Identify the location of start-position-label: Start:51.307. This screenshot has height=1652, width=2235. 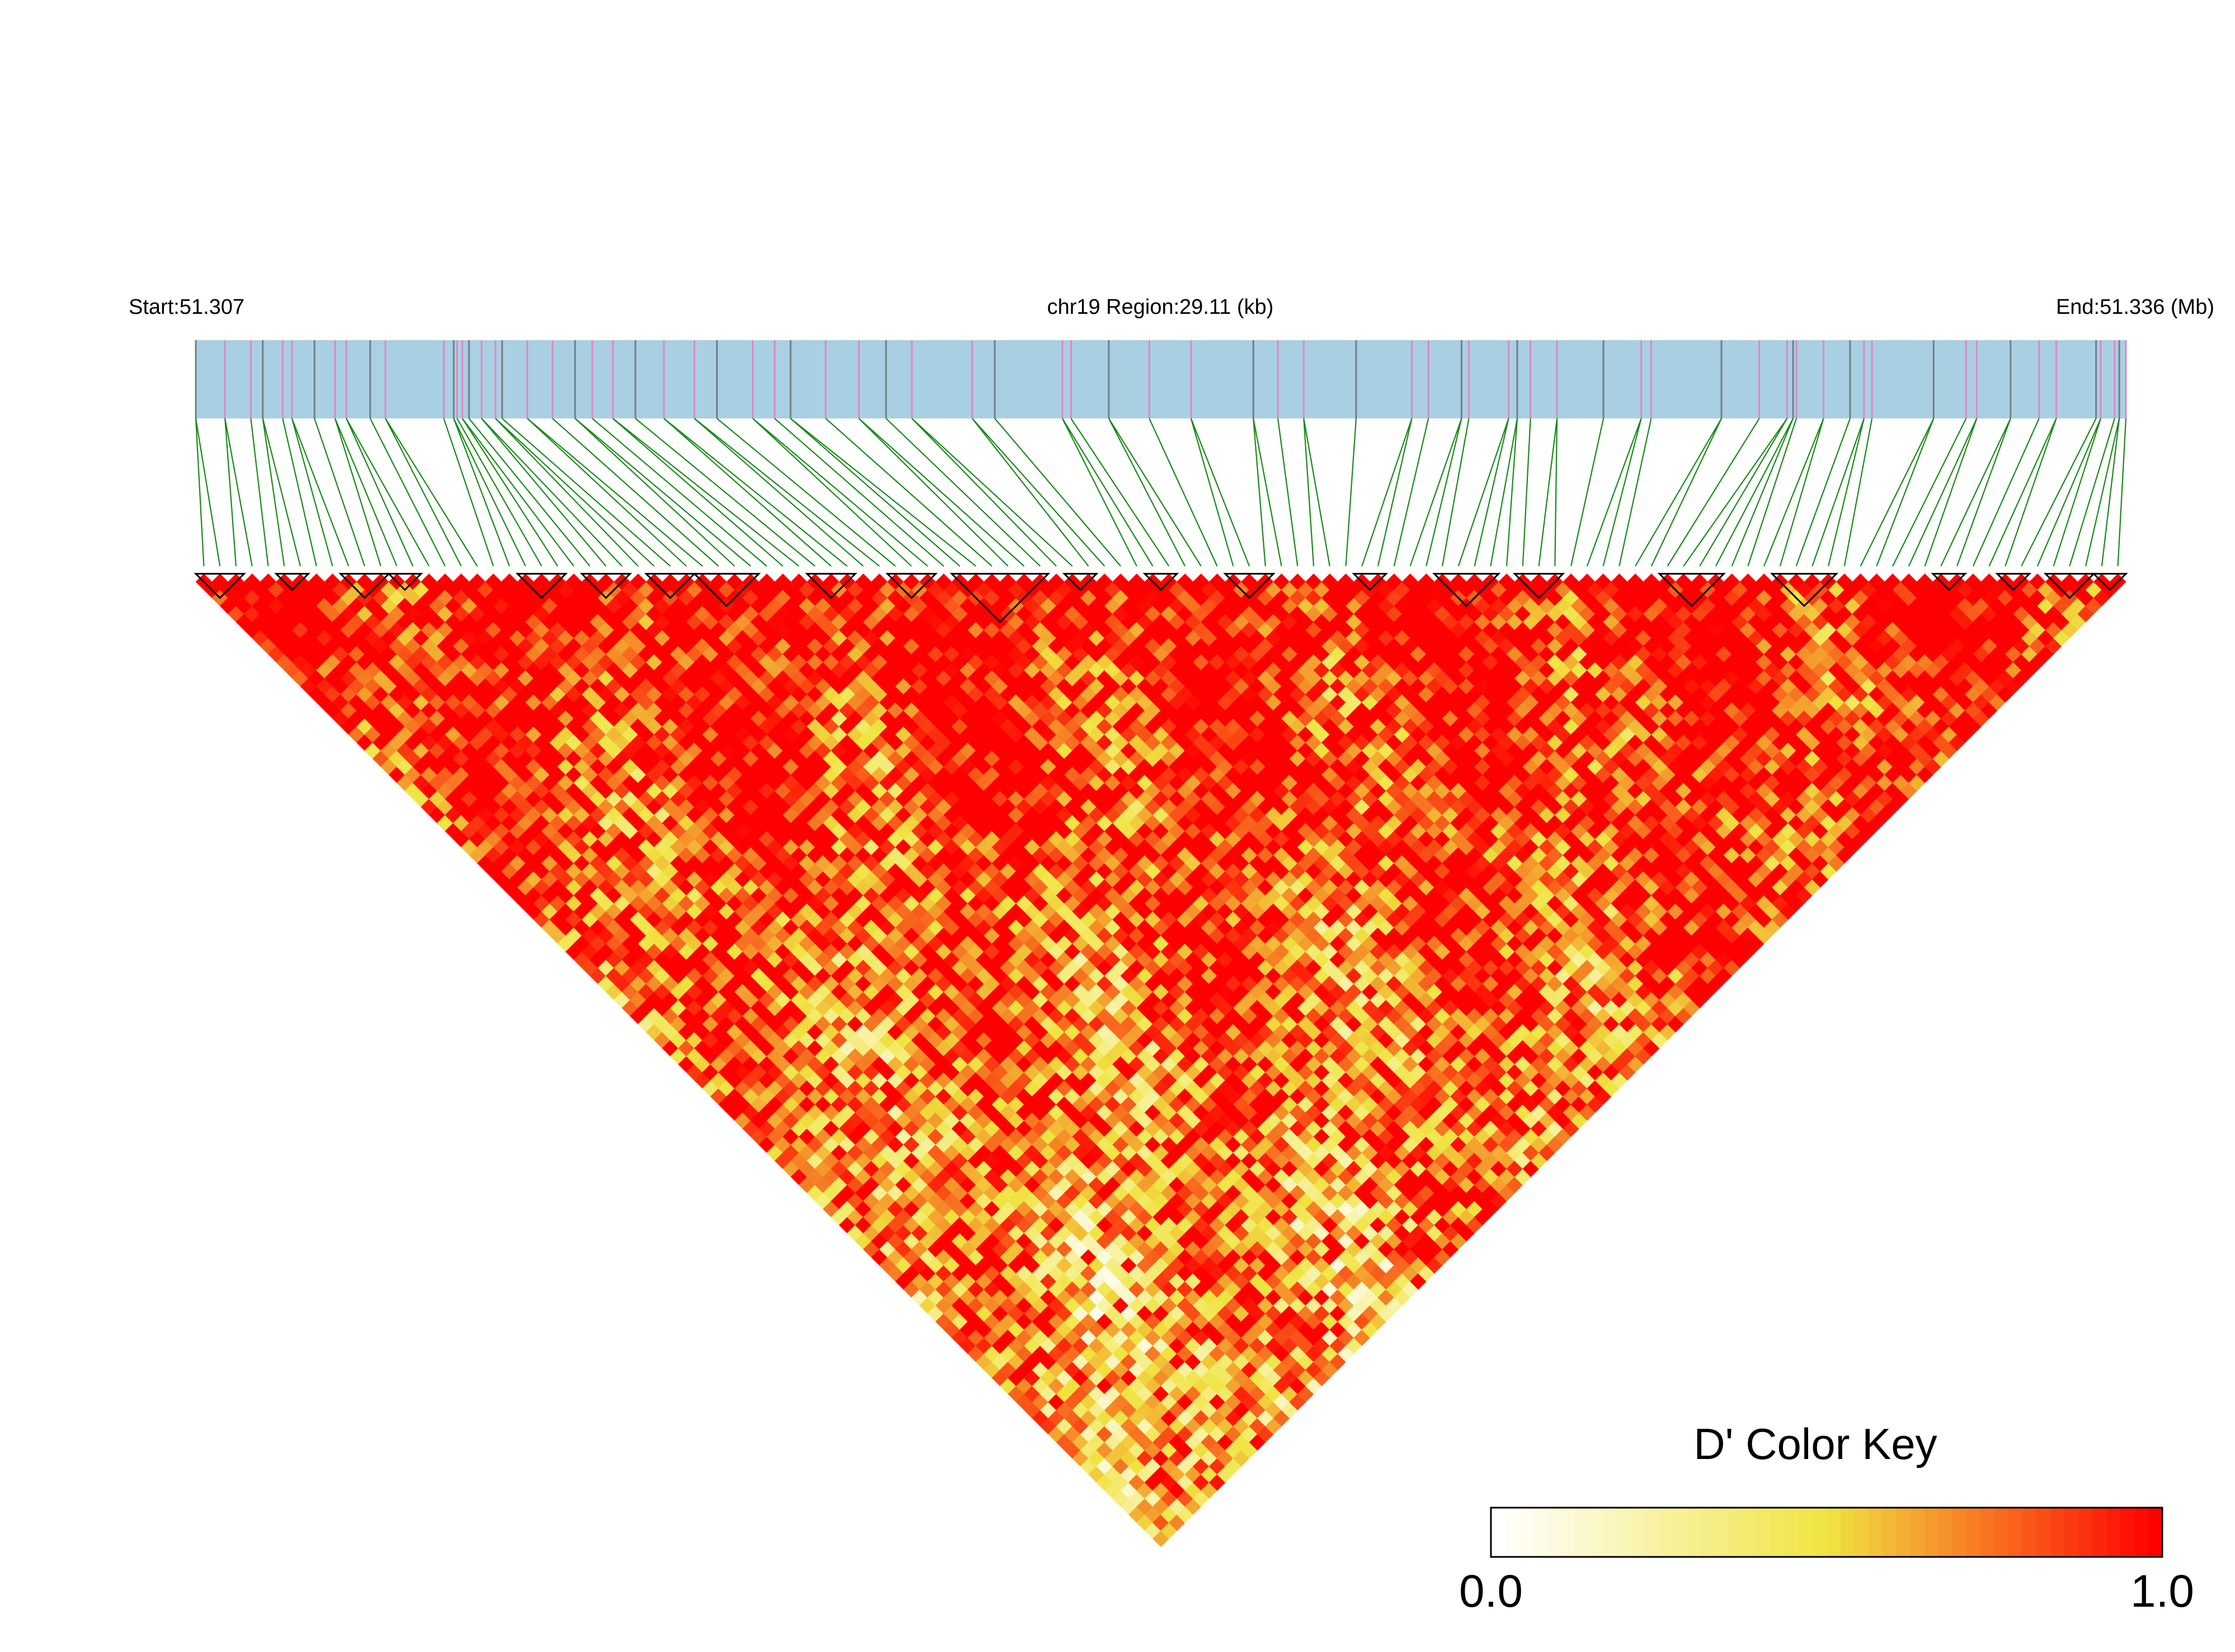
(186, 307).